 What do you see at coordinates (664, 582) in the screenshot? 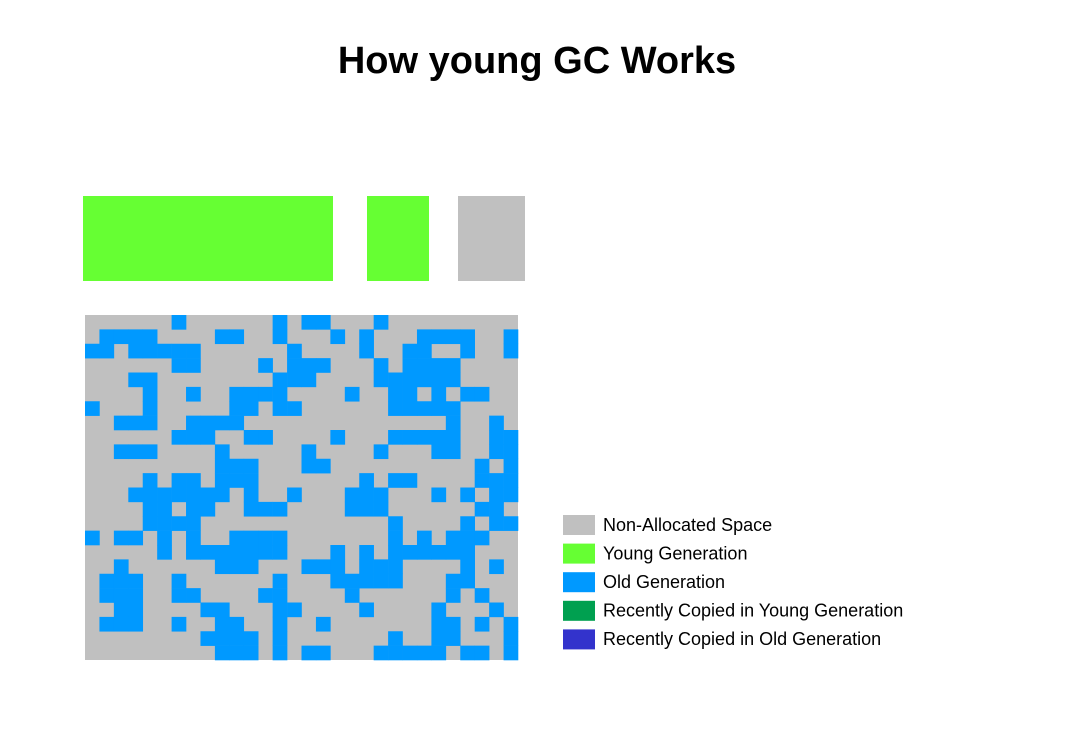
I see `legend-label: Old Generation` at bounding box center [664, 582].